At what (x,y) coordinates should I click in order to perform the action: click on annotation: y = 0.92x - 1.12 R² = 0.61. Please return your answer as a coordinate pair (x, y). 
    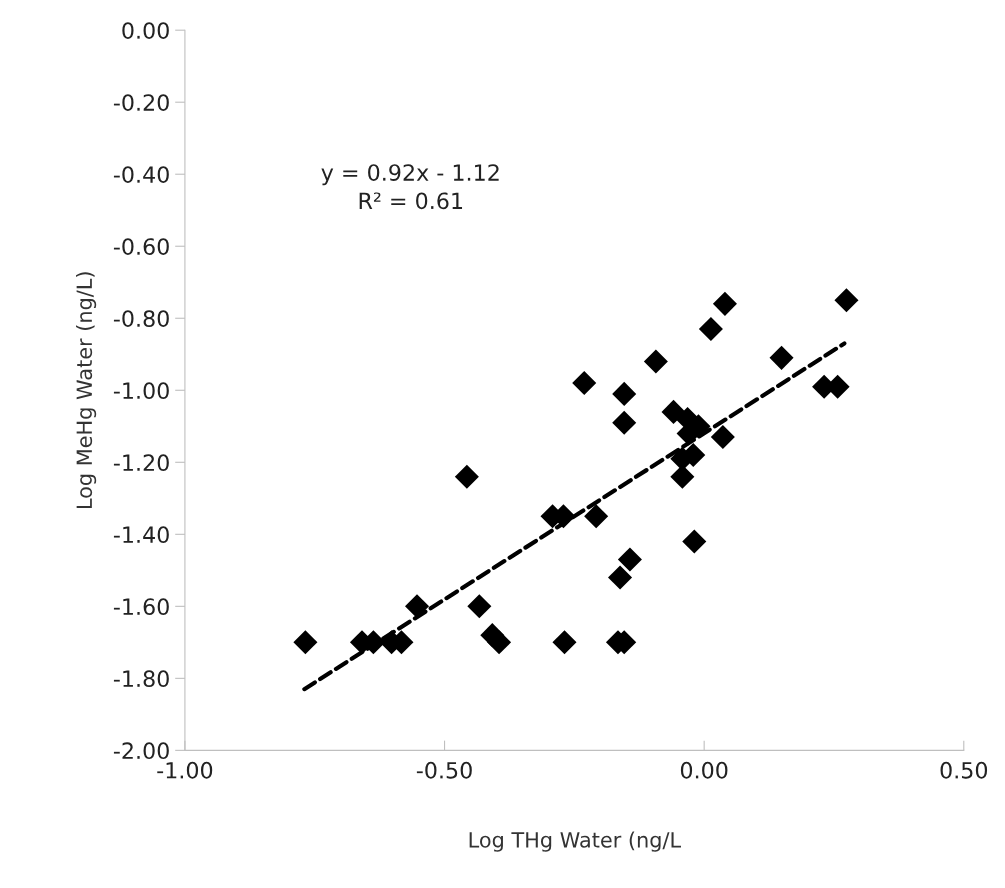
    Looking at the image, I should click on (410, 187).